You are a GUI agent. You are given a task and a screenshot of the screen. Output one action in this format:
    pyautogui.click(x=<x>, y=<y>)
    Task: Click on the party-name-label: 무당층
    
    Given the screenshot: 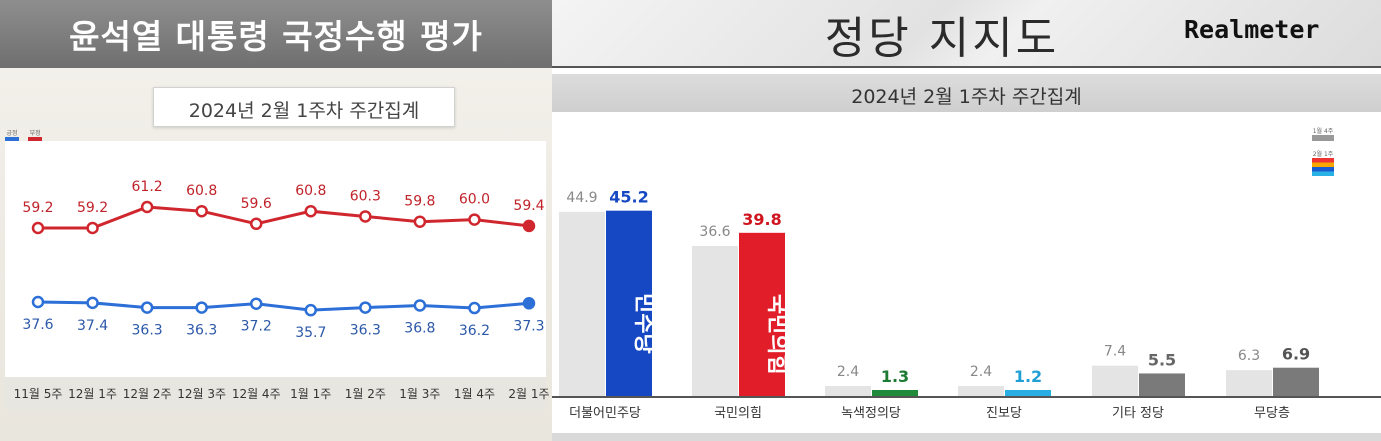 What is the action you would take?
    pyautogui.click(x=1272, y=413)
    